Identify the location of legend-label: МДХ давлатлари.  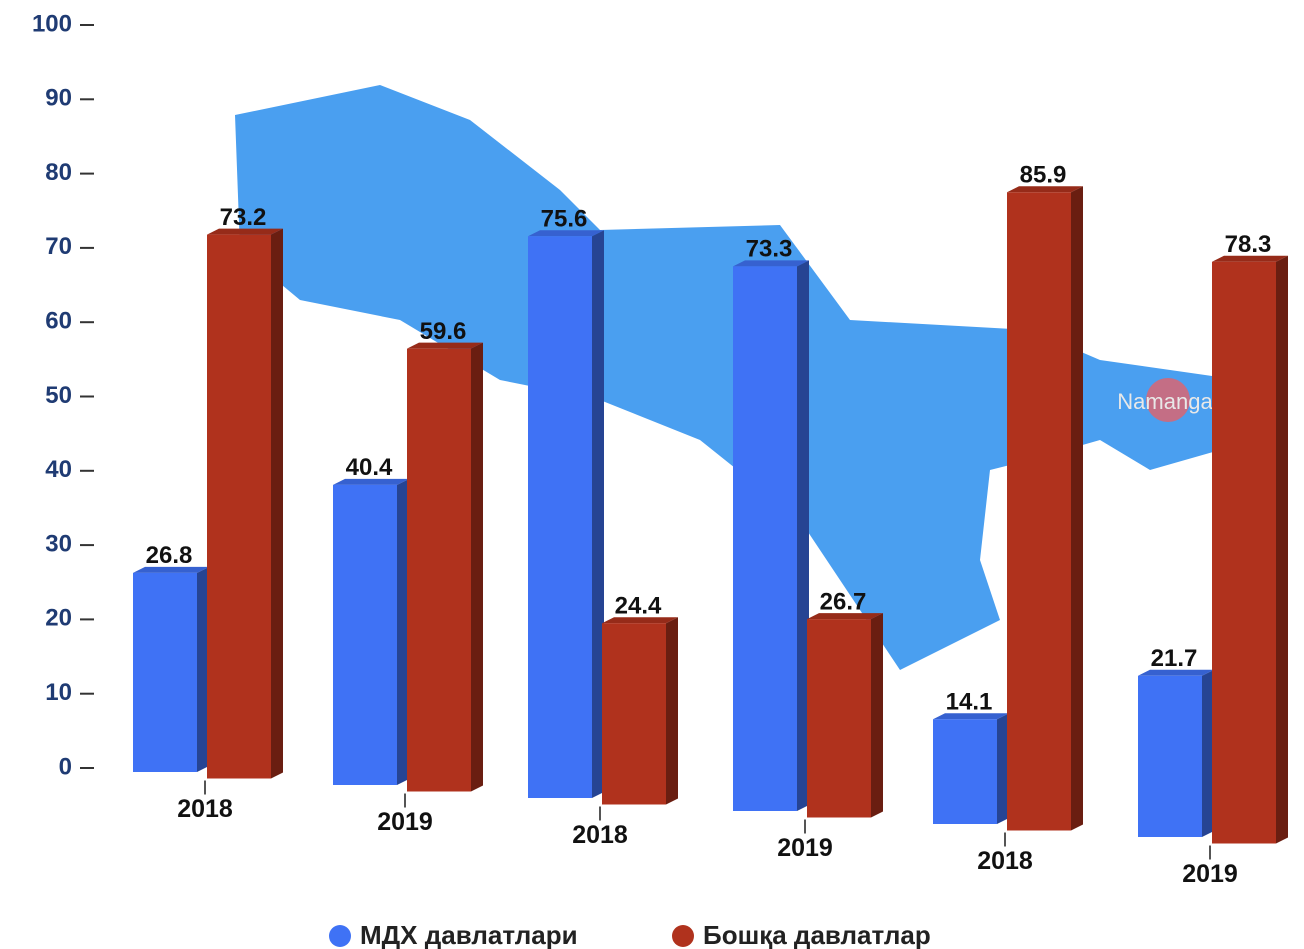
(469, 934).